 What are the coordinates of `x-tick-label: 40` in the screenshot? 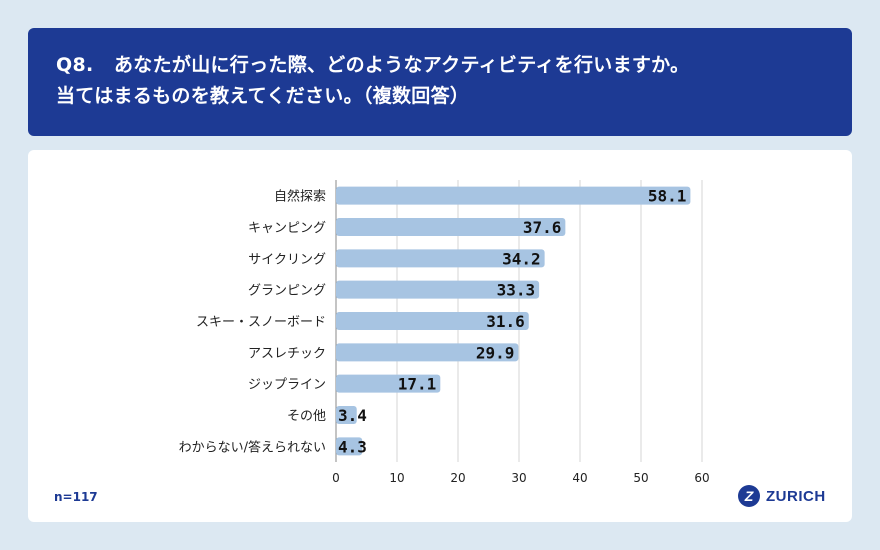 It's located at (579, 478).